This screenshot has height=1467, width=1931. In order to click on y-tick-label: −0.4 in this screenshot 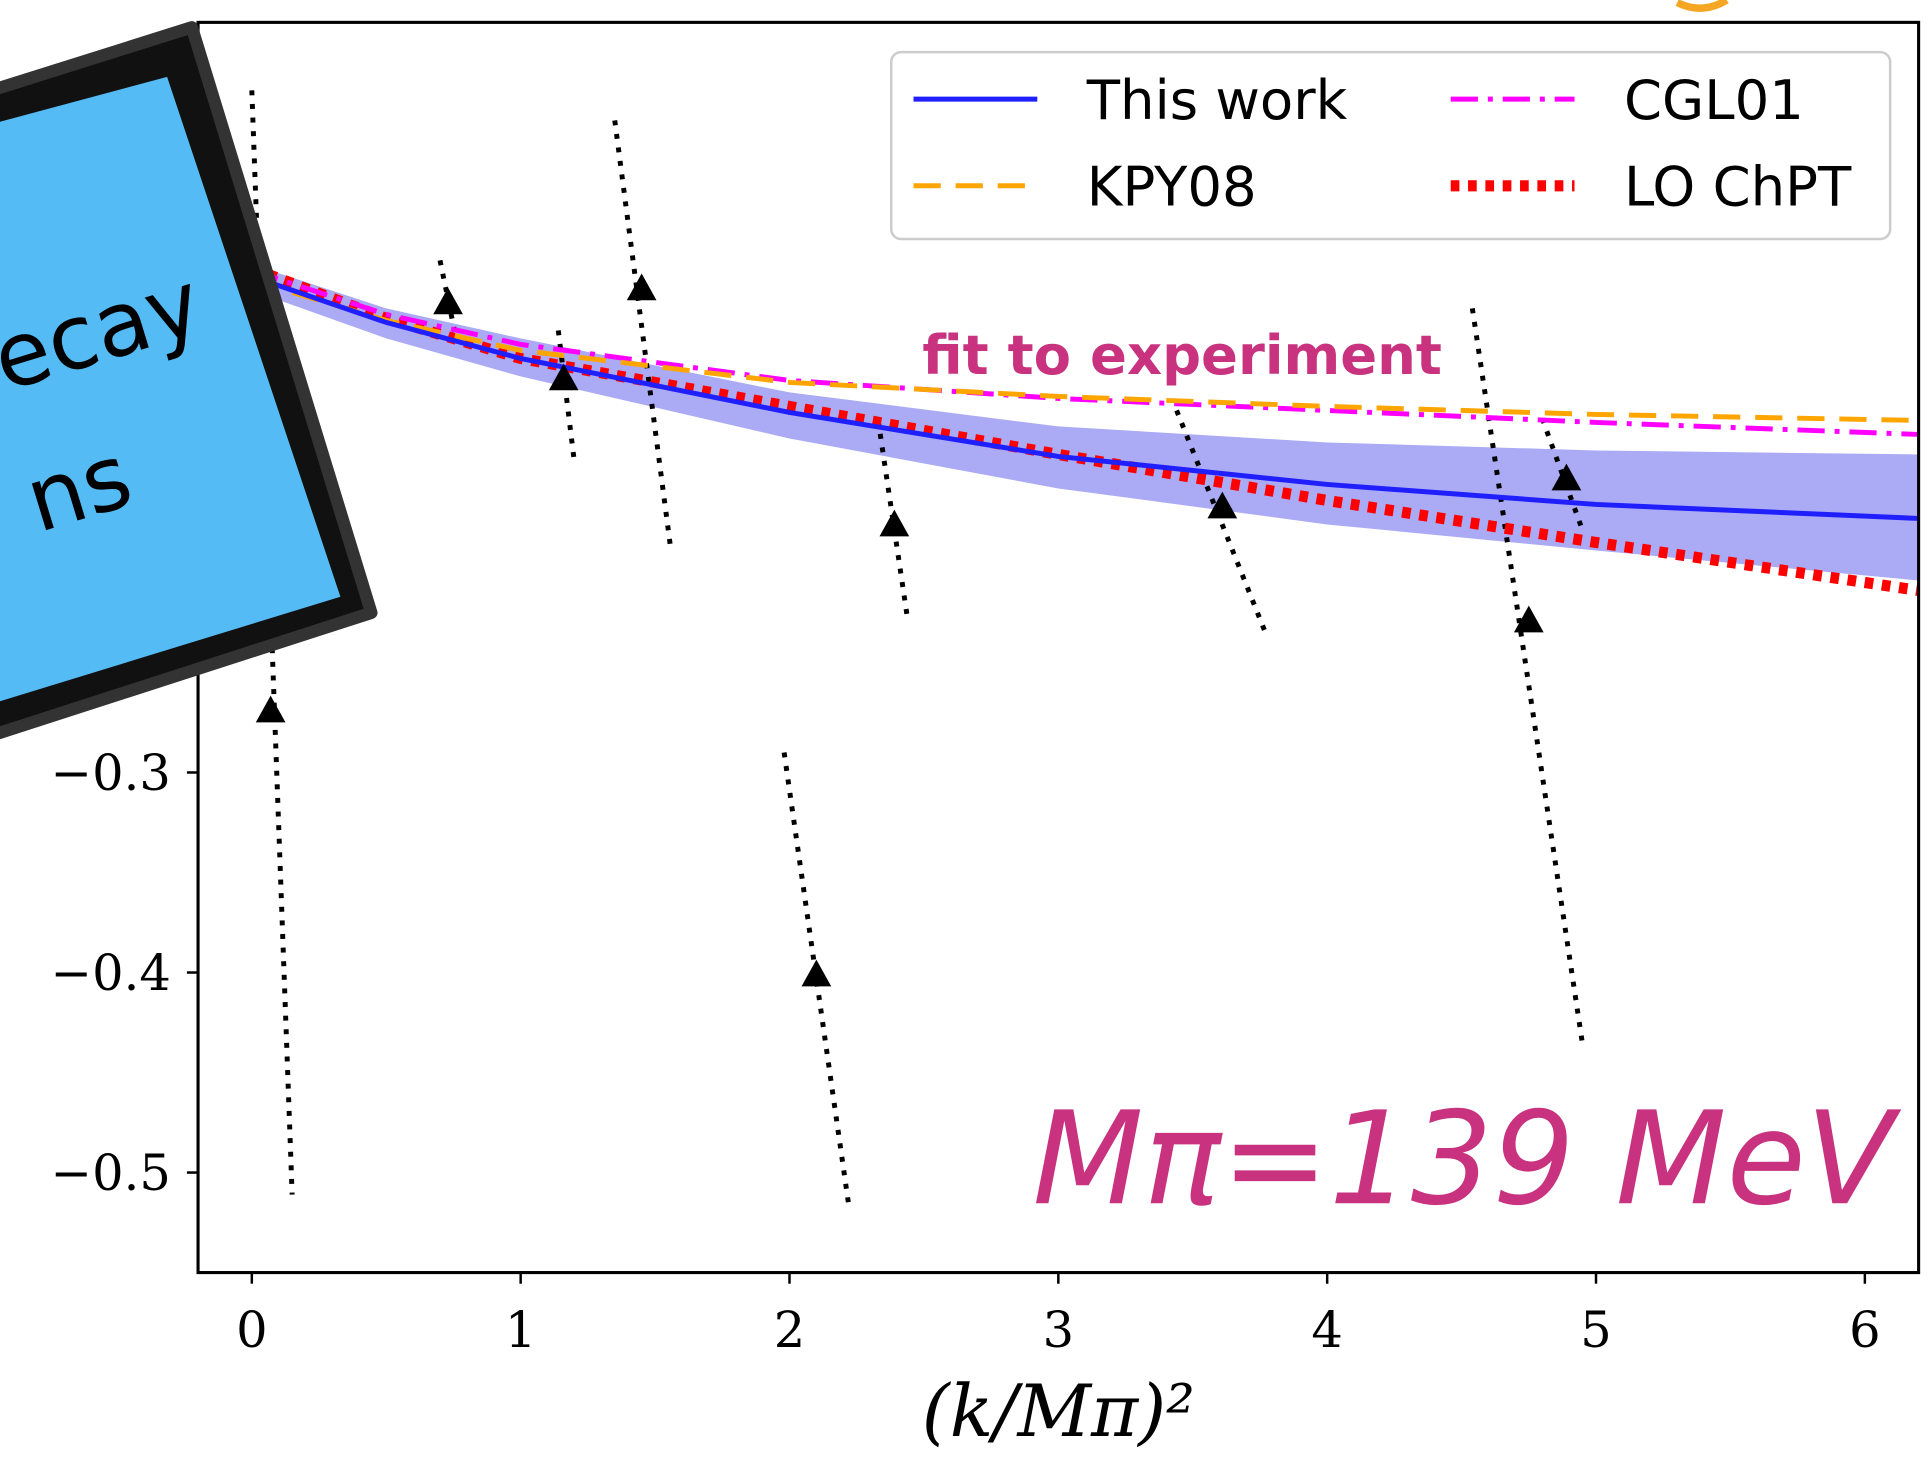, I will do `click(111, 973)`.